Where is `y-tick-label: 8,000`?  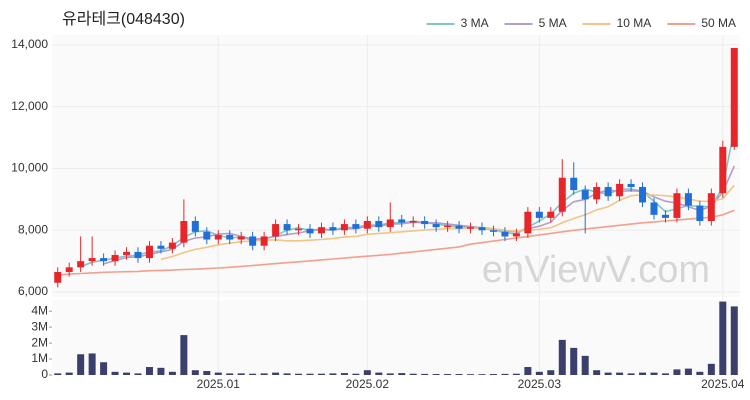 y-tick-label: 8,000 is located at coordinates (33, 229).